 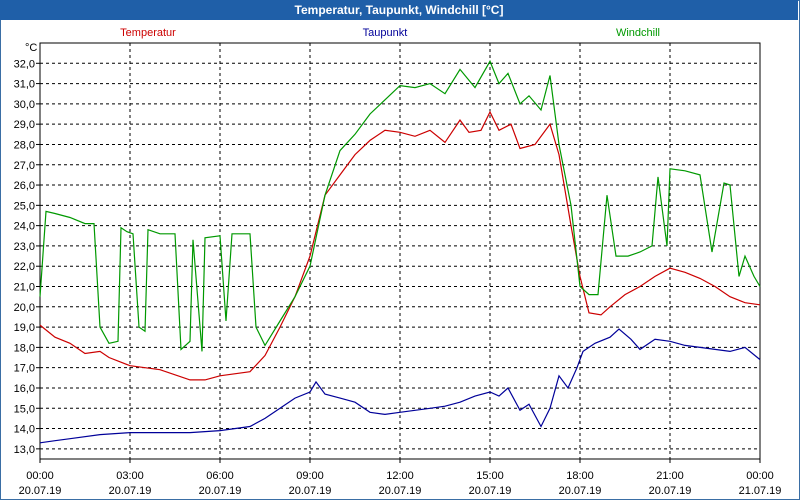 What do you see at coordinates (24, 125) in the screenshot?
I see `y-tick-label: 29,0` at bounding box center [24, 125].